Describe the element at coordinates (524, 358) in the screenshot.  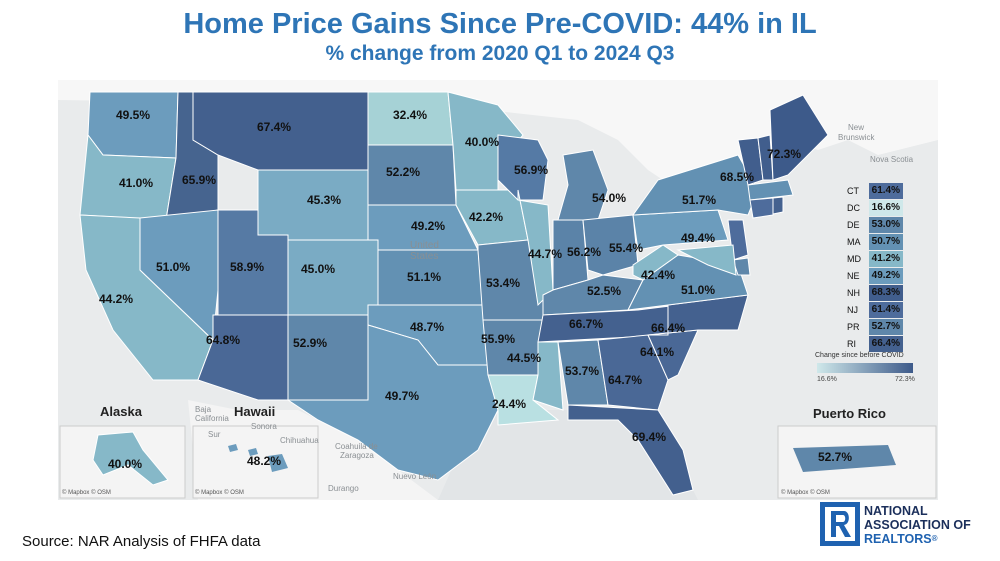
I see `label-MS: 44.5%` at that location.